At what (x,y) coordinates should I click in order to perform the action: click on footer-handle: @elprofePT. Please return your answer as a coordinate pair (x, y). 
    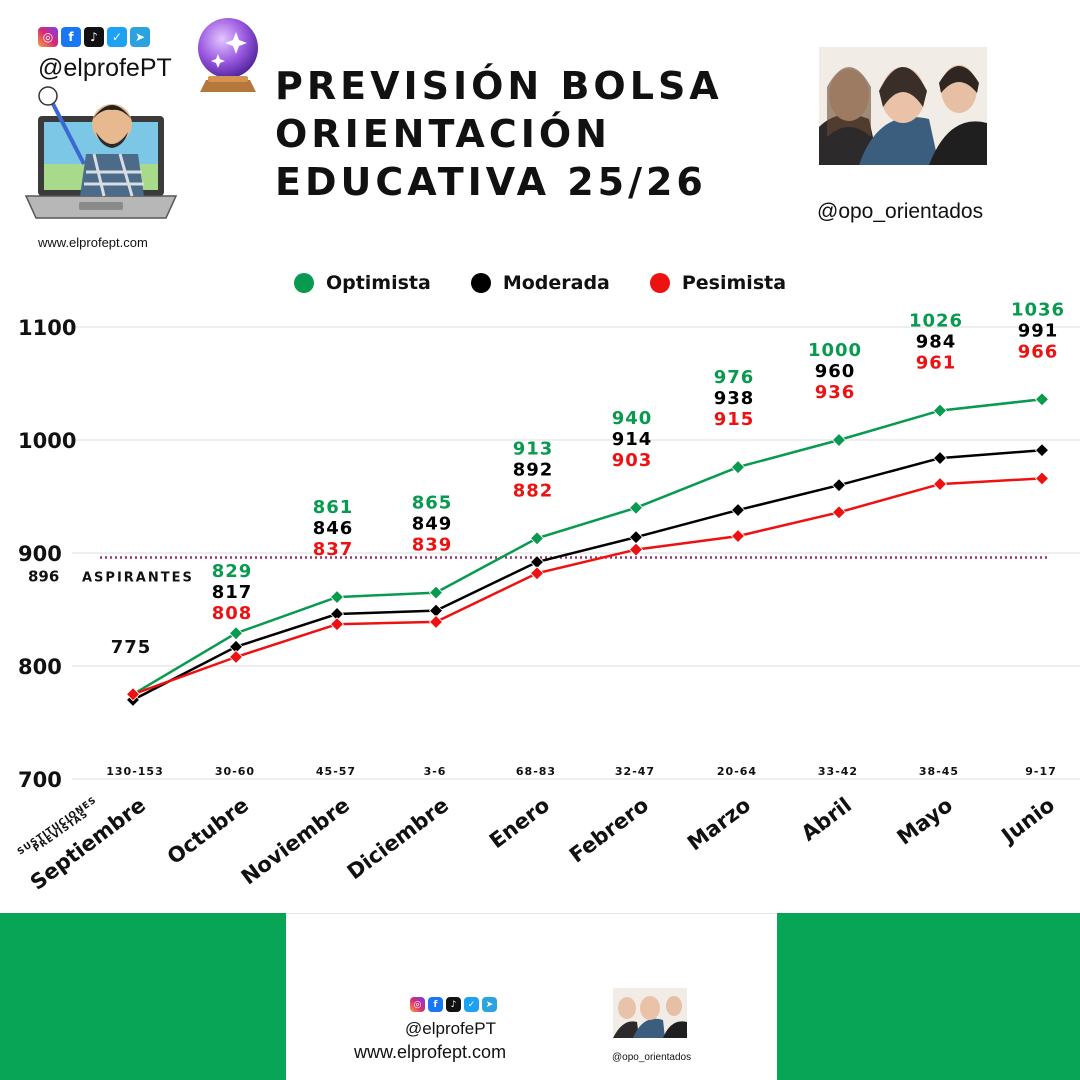
    Looking at the image, I should click on (450, 1028).